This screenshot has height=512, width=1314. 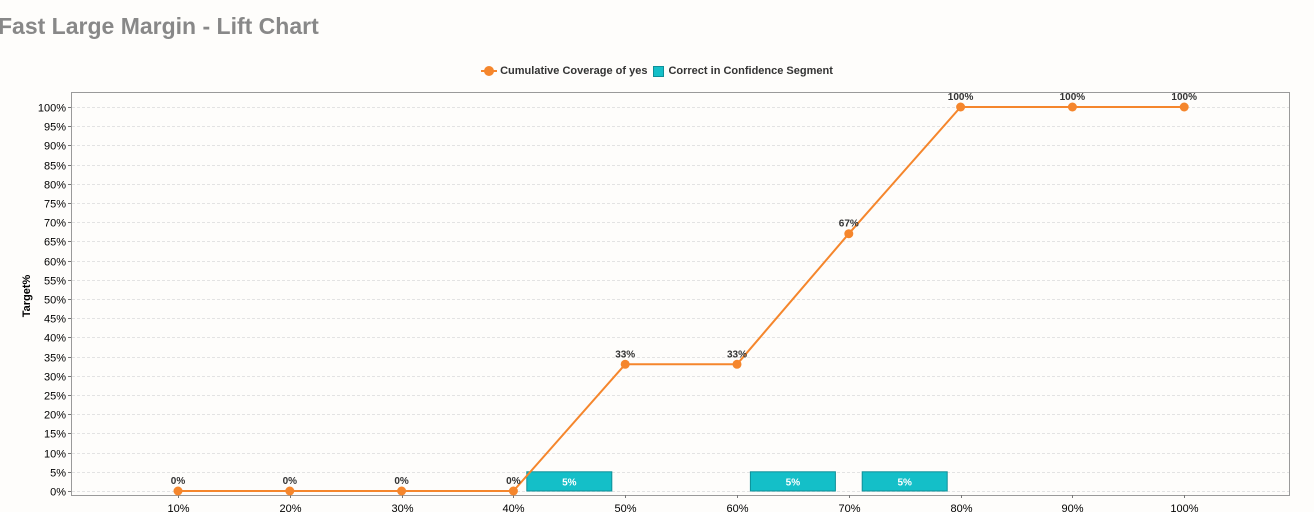 I want to click on x-tick-label: 30%, so click(x=402, y=507).